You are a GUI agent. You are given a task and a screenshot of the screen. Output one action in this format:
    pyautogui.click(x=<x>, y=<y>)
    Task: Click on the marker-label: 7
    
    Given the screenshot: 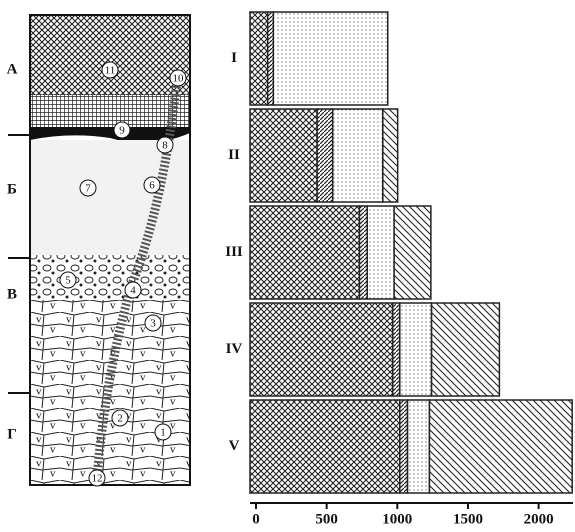 What is the action you would take?
    pyautogui.click(x=88, y=189)
    